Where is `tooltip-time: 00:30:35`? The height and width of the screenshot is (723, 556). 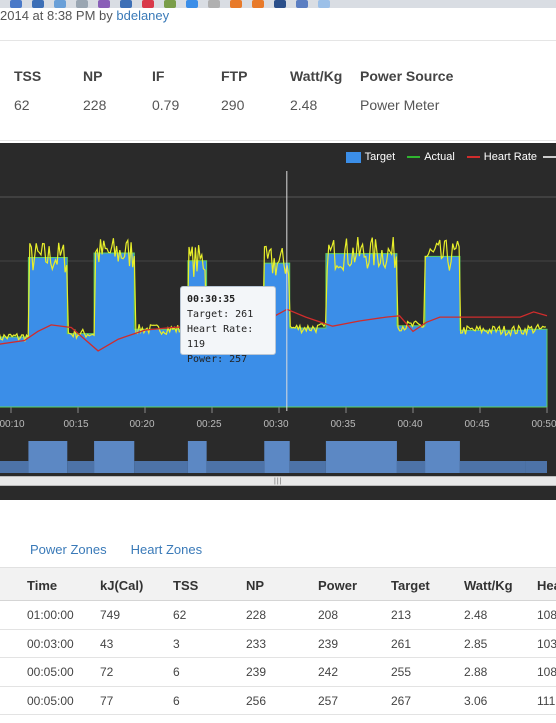 tooltip-time: 00:30:35 is located at coordinates (211, 299).